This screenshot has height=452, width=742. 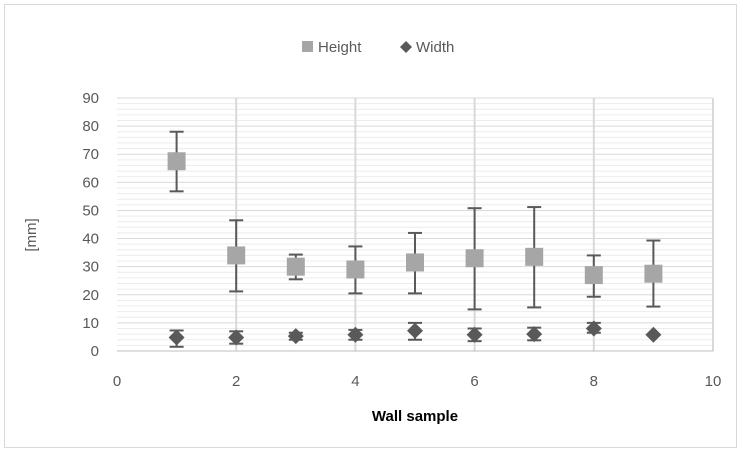 I want to click on x-tick-label: 2, so click(x=236, y=381).